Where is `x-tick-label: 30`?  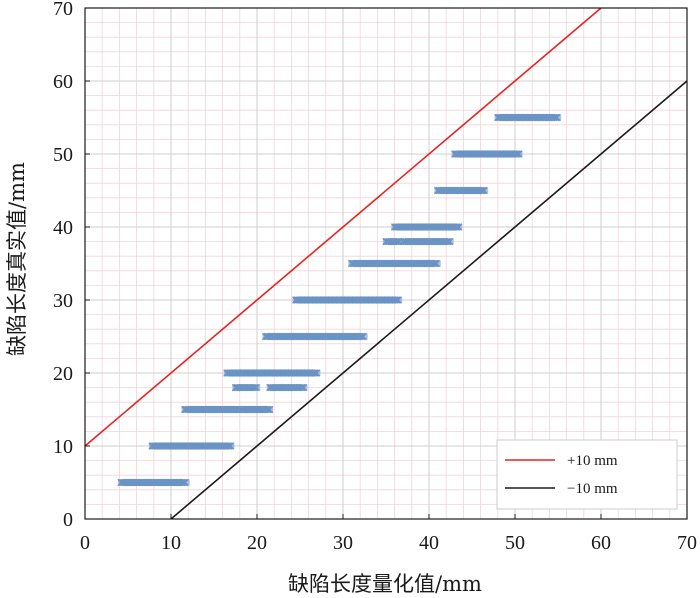 x-tick-label: 30 is located at coordinates (343, 543).